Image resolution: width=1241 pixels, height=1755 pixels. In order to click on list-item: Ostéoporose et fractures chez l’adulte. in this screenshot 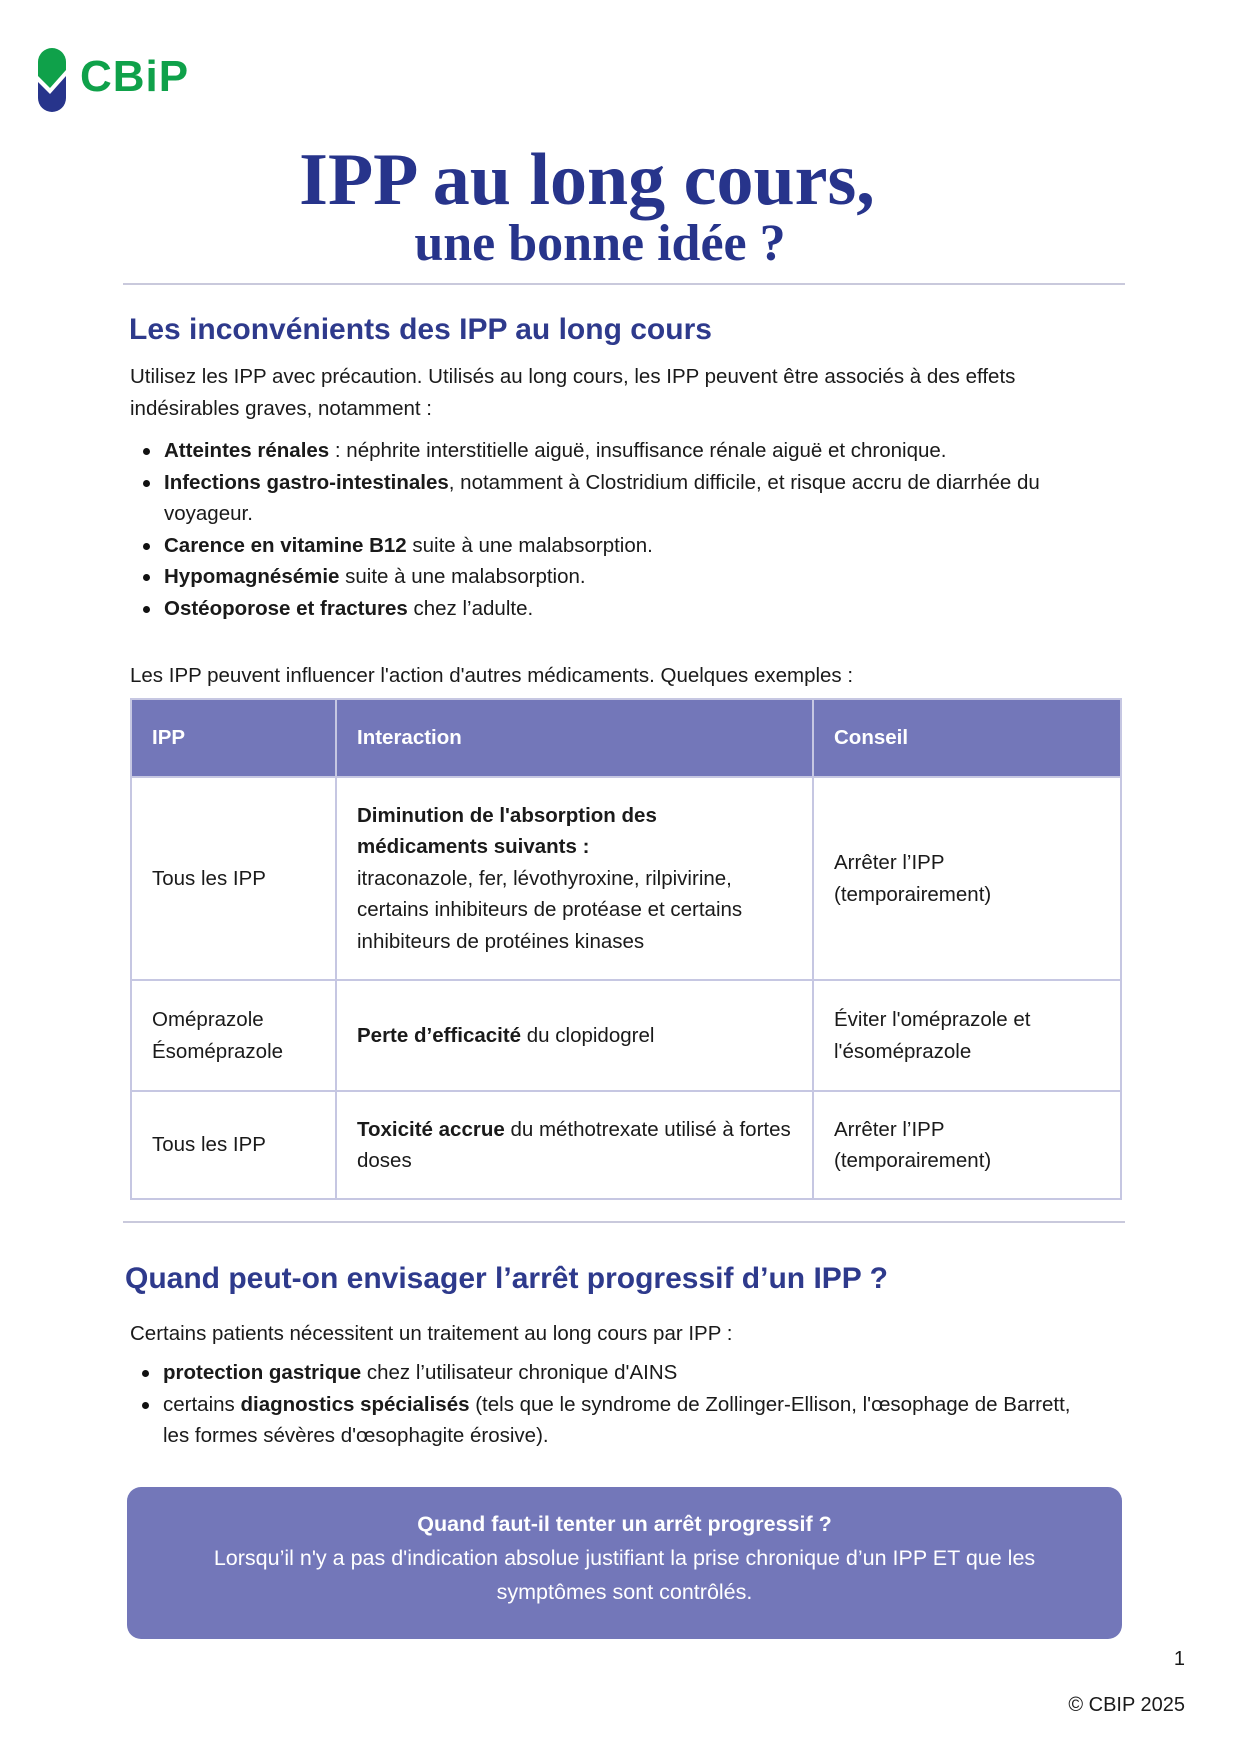, I will do `click(628, 609)`.